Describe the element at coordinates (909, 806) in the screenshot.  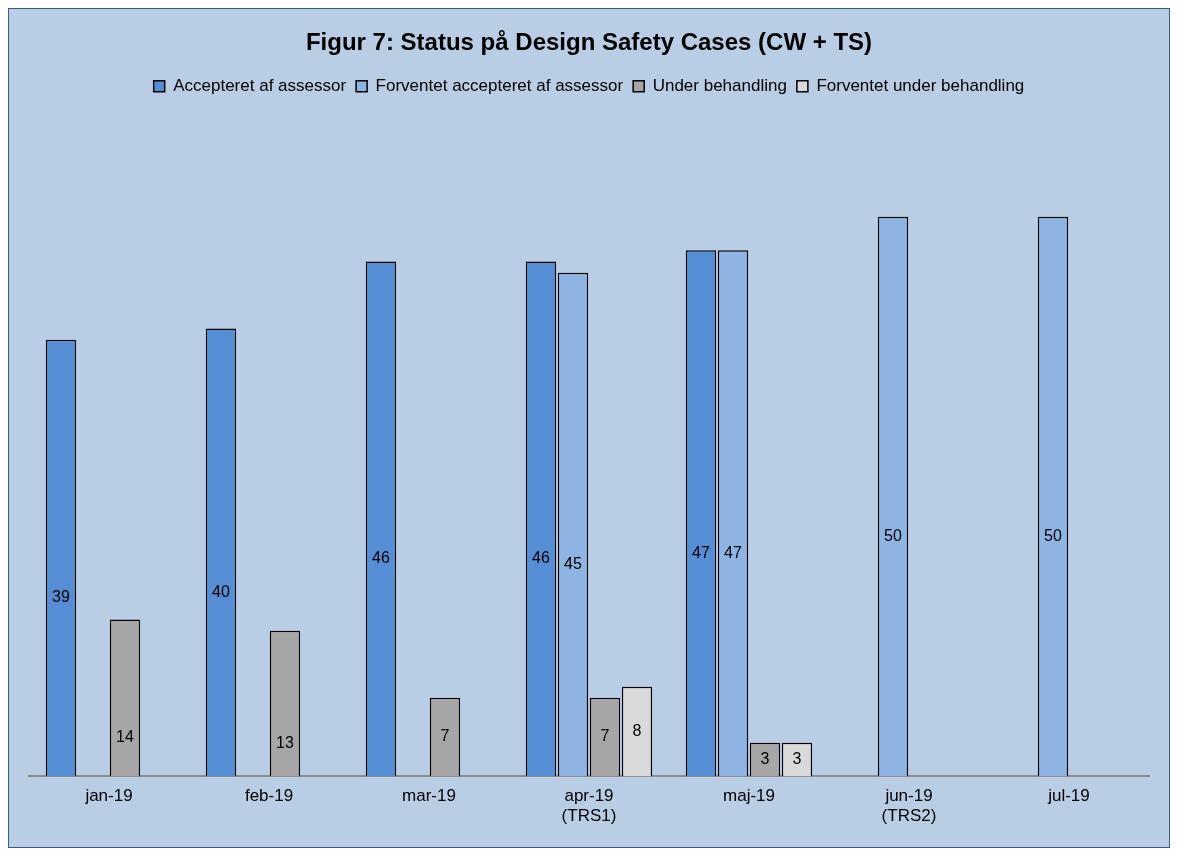
I see `x-tick-label: jun-19 (TRS2)` at that location.